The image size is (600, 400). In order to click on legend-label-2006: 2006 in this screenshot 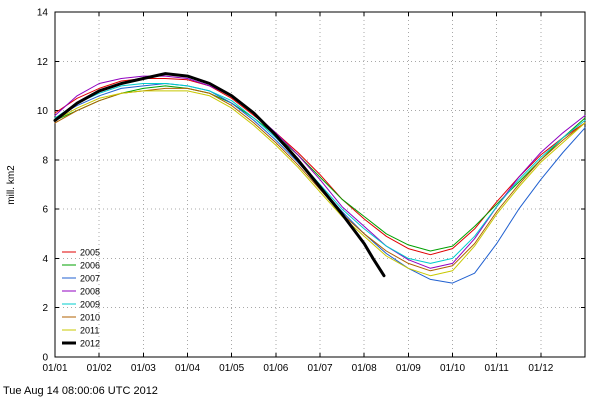, I will do `click(90, 266)`.